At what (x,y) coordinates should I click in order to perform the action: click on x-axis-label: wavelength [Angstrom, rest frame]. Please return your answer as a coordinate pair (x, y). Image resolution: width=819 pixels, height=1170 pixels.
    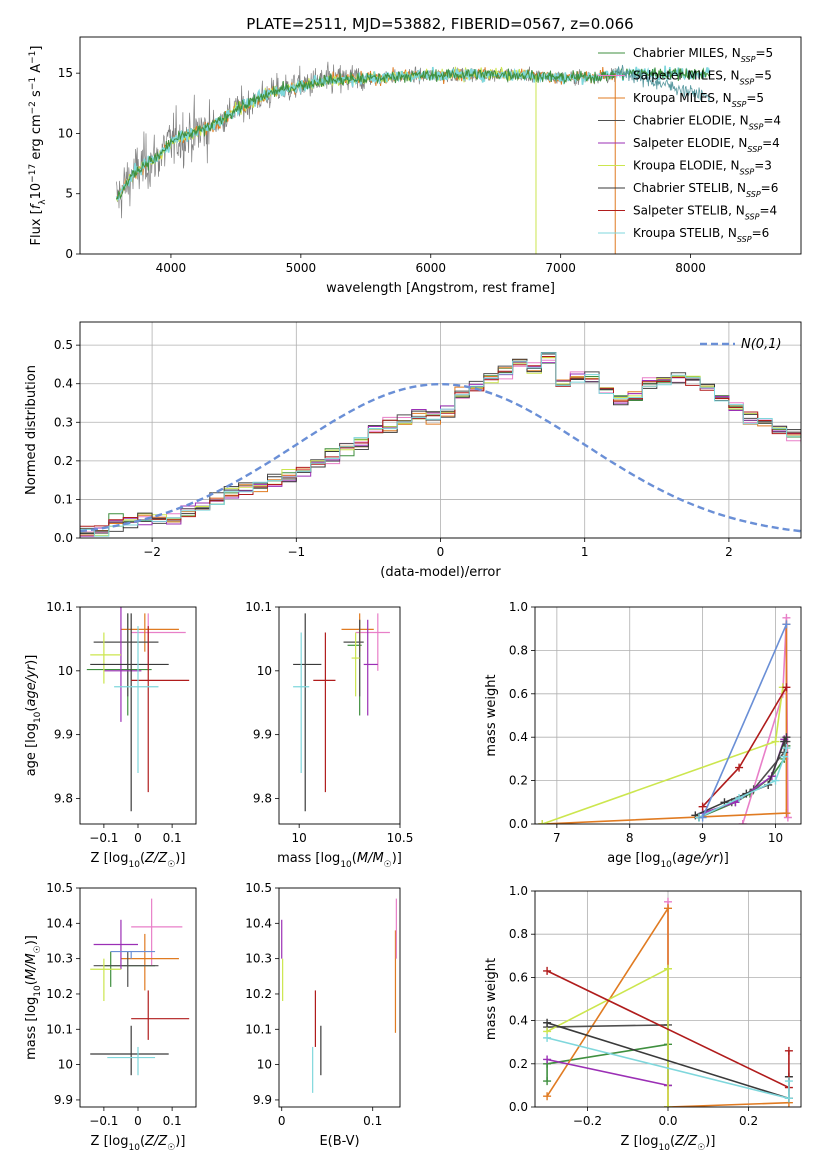
    Looking at the image, I should click on (440, 288).